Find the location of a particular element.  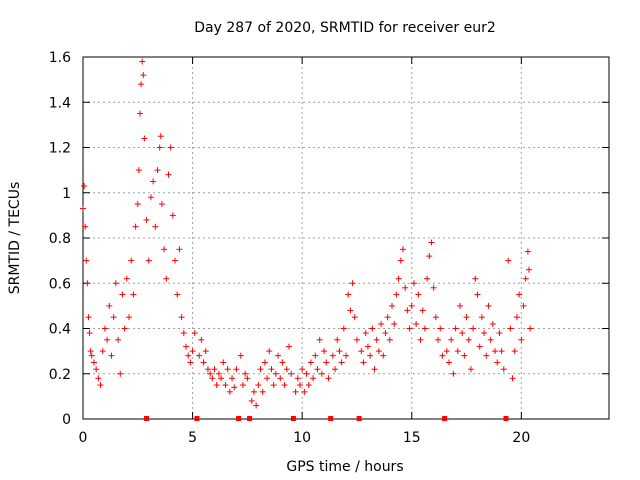

x-axis-label: GPS time / hours is located at coordinates (344, 467).